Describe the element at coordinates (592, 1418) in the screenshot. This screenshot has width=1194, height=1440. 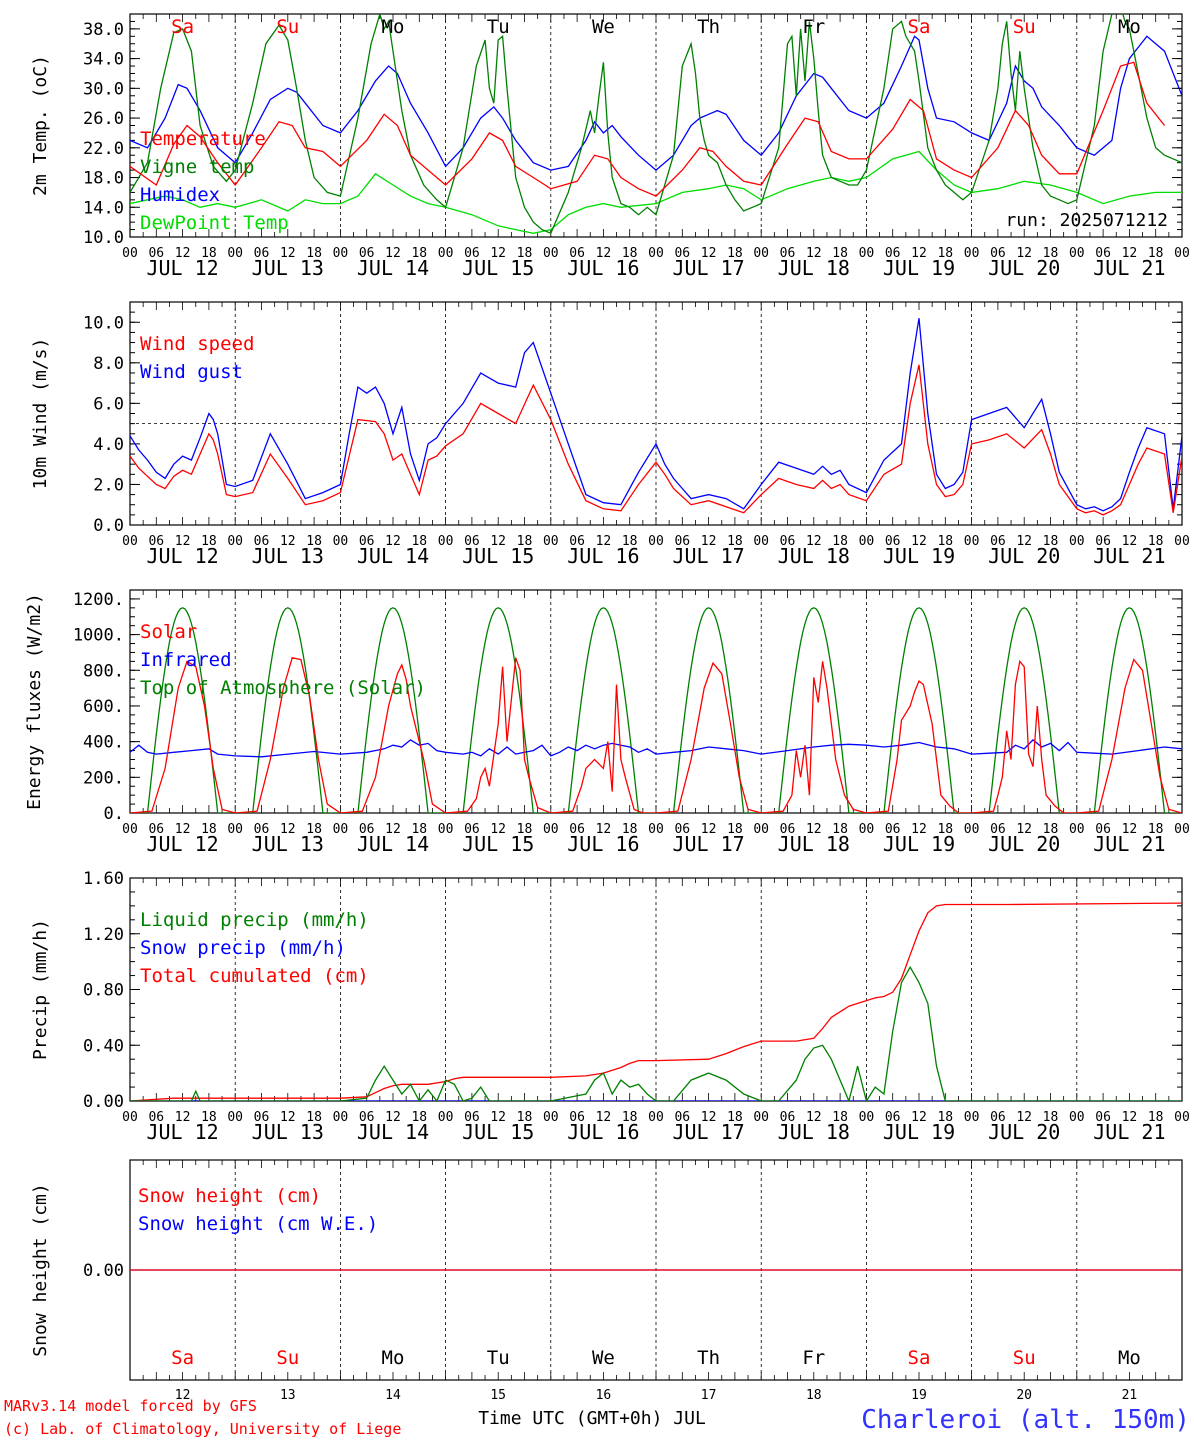
I see `x-axis-label: Time UTC (GMT+0h) JUL` at that location.